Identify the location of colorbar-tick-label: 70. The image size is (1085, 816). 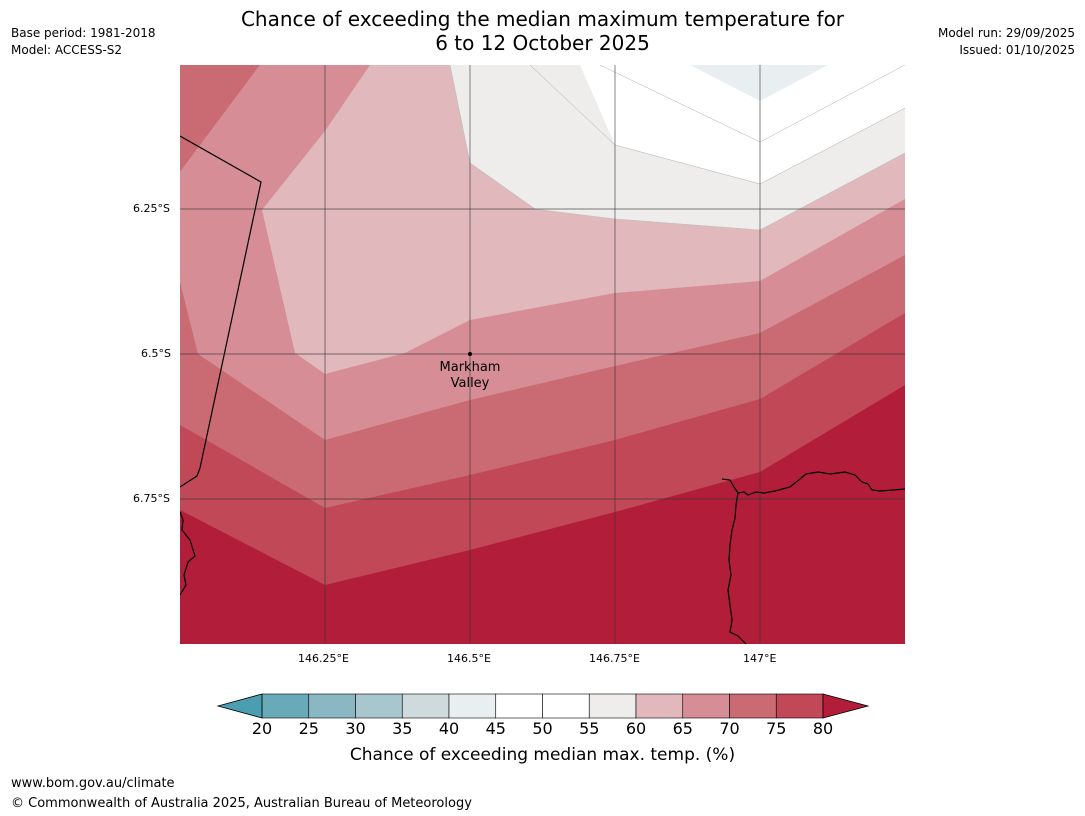
(729, 728).